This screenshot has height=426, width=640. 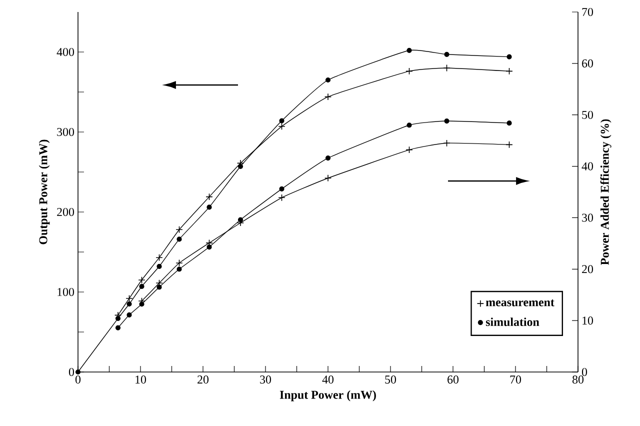 What do you see at coordinates (65, 132) in the screenshot?
I see `y-tick-label: 300` at bounding box center [65, 132].